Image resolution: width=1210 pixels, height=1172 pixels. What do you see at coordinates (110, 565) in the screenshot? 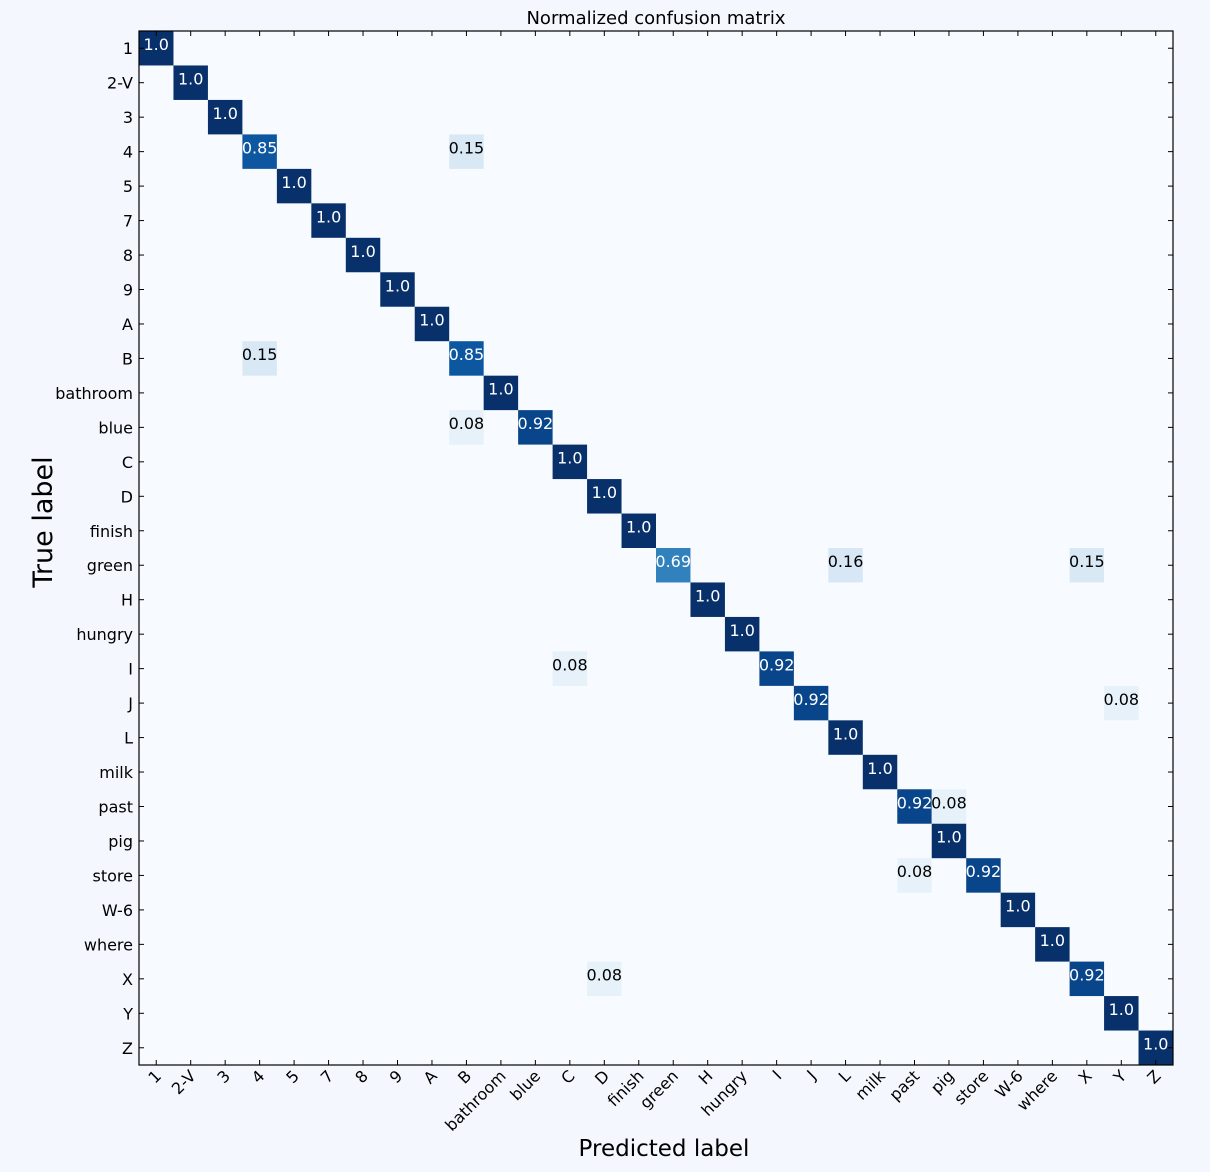
I see `y-tick-label: green` at bounding box center [110, 565].